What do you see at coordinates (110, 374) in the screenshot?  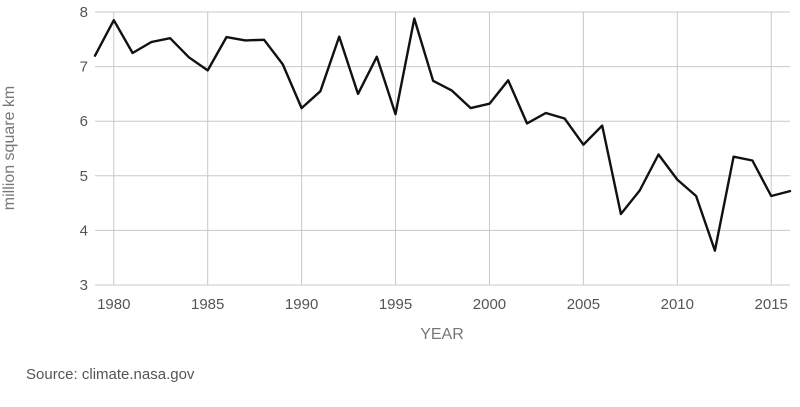 I see `source-note: Source: climate.nasa.gov` at bounding box center [110, 374].